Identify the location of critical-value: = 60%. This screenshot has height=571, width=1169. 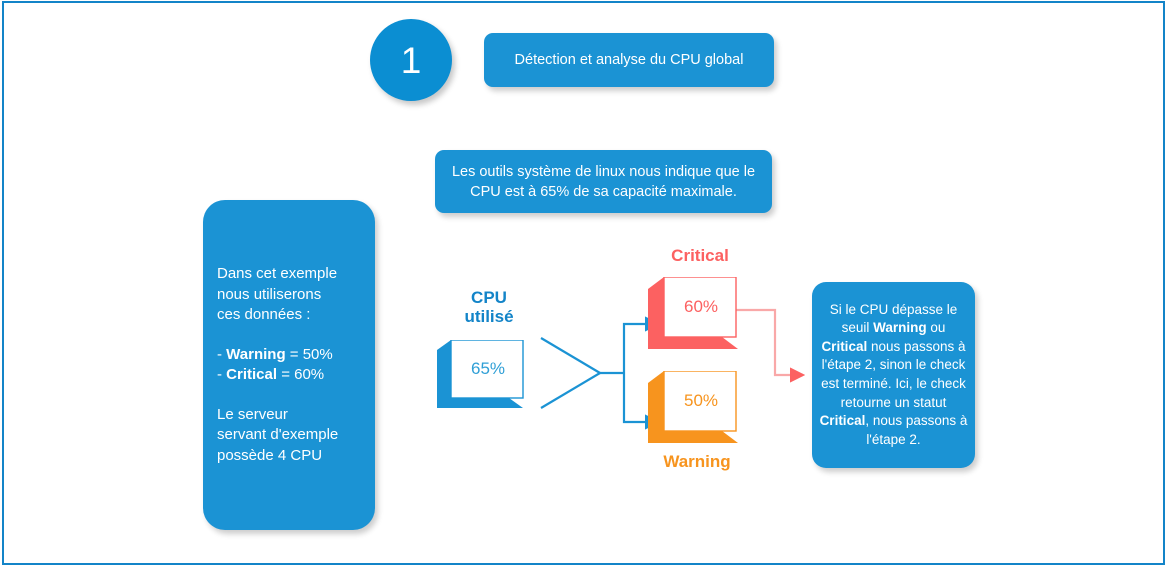
(301, 374).